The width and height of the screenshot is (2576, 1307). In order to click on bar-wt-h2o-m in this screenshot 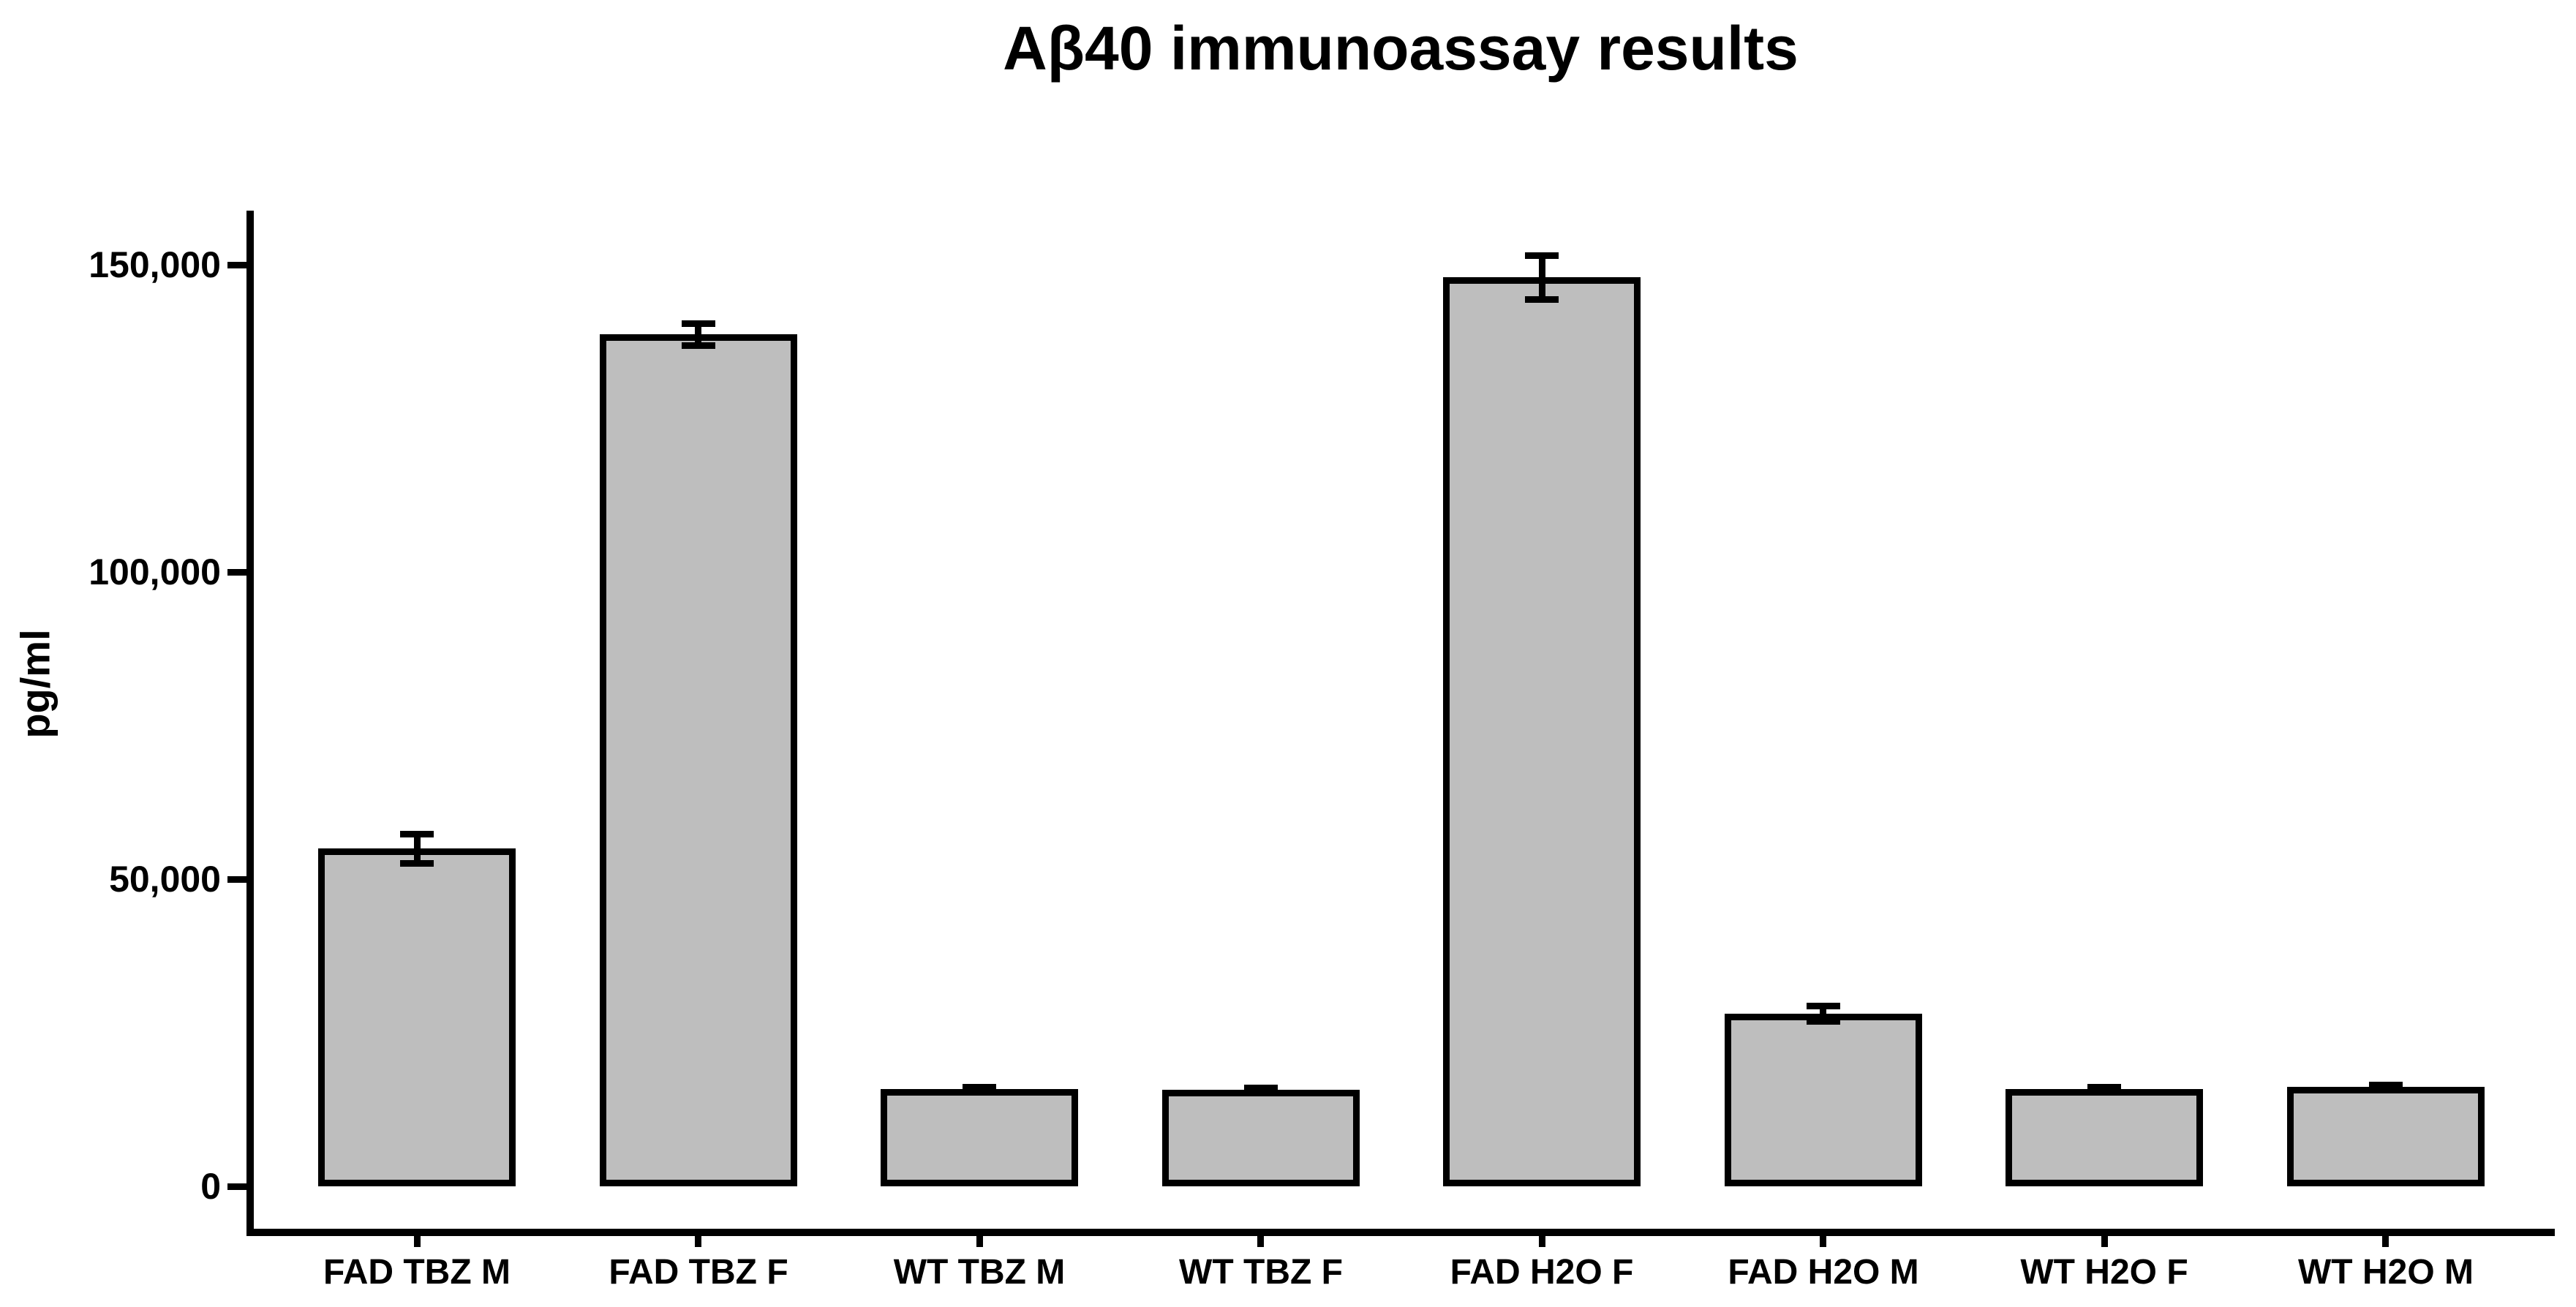, I will do `click(2386, 1137)`.